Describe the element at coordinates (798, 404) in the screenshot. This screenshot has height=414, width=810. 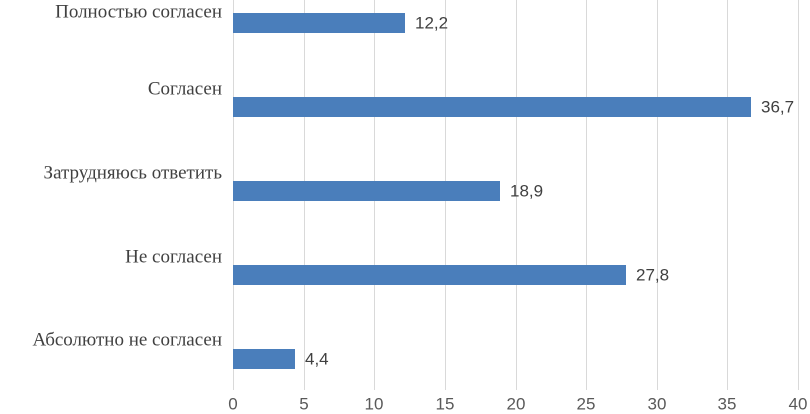
I see `x-axis-tick-label: 40` at that location.